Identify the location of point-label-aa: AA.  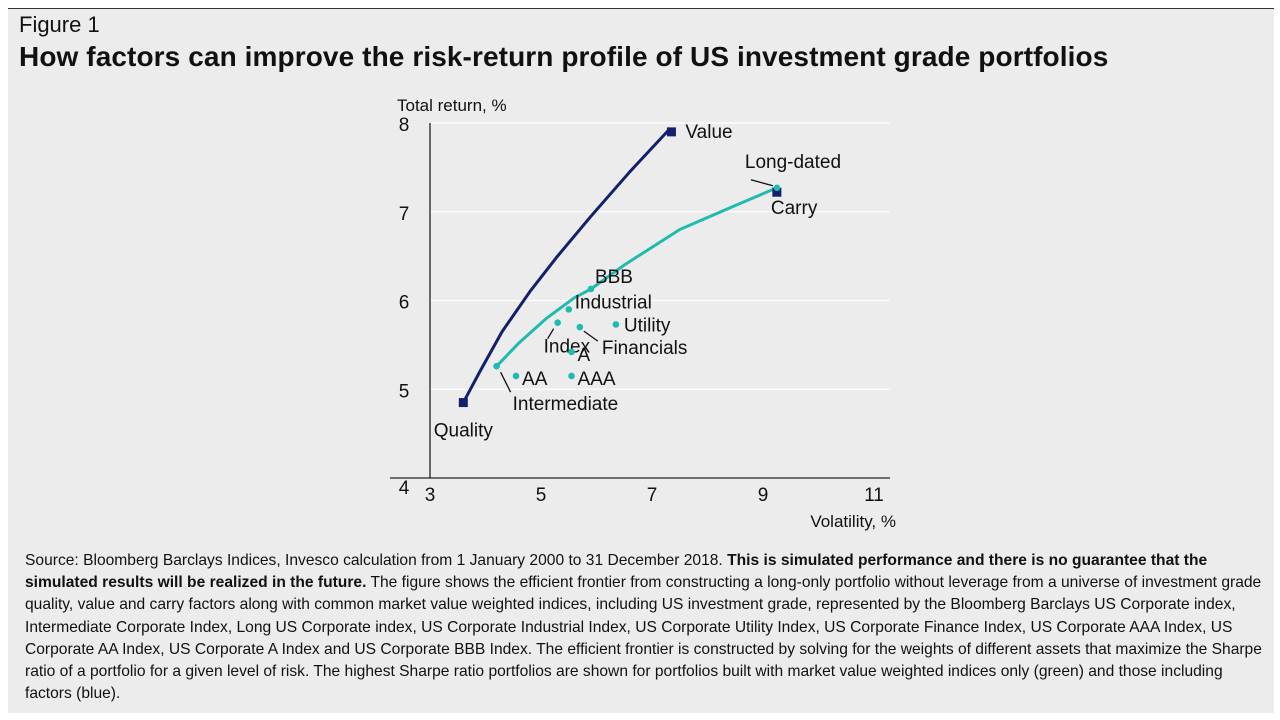
(535, 379).